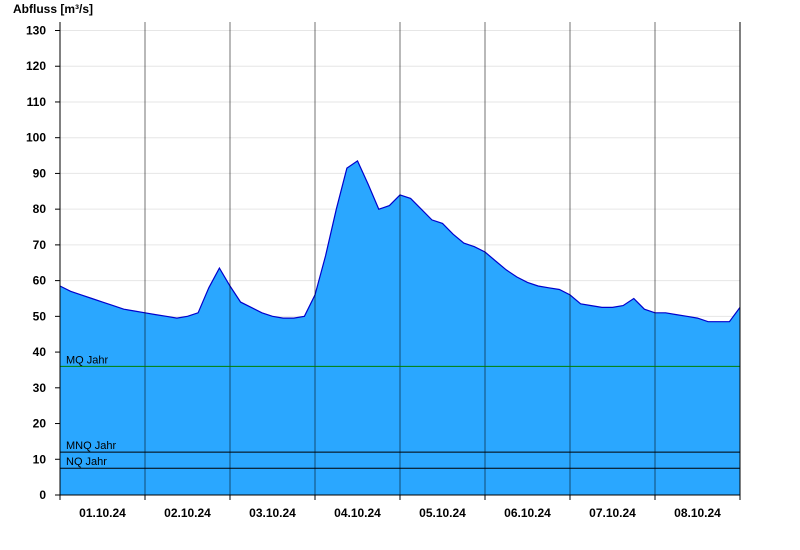 The height and width of the screenshot is (550, 800). I want to click on x-tick-label: 06.10.24, so click(527, 513).